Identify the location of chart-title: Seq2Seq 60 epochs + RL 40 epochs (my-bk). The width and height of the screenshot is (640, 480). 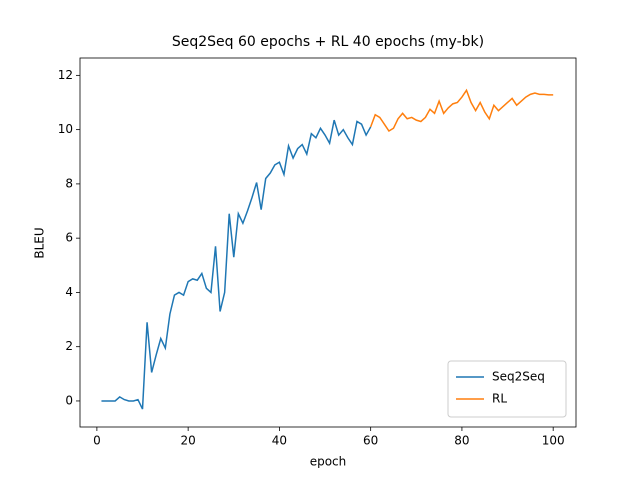
(328, 42).